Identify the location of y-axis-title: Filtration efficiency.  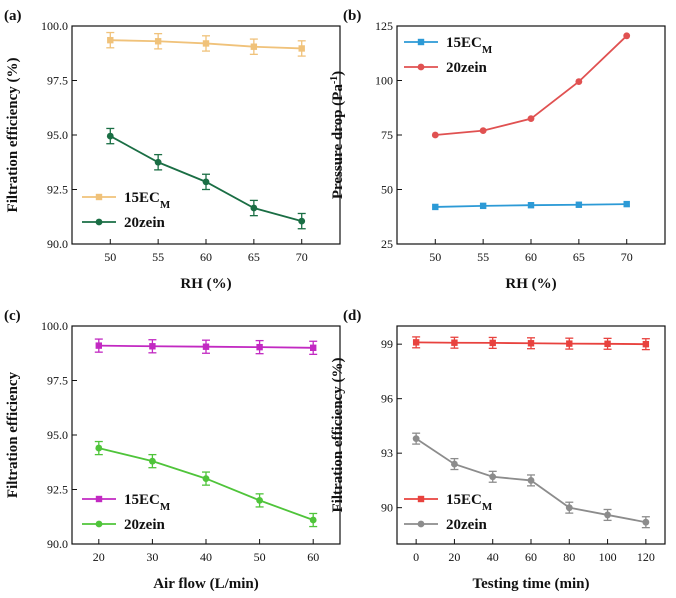
(13, 434).